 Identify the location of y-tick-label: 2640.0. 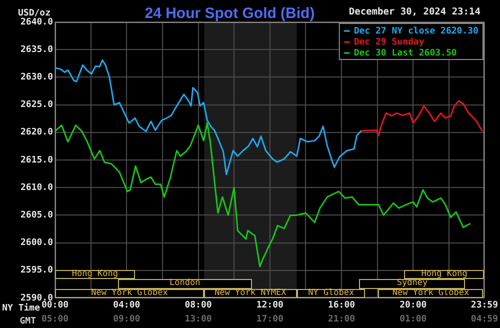
(36, 22).